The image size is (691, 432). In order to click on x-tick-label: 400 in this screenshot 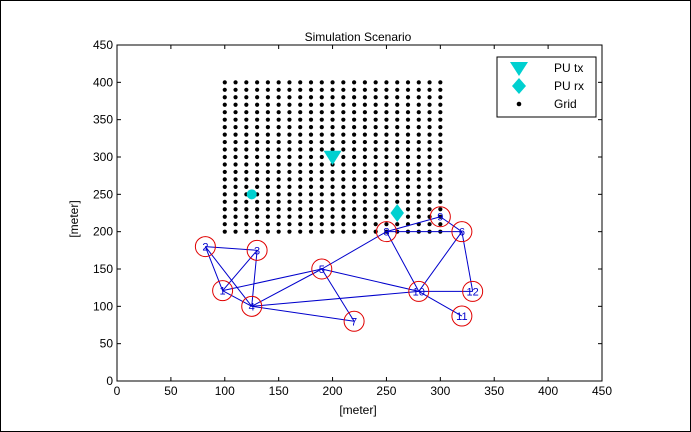, I will do `click(548, 391)`.